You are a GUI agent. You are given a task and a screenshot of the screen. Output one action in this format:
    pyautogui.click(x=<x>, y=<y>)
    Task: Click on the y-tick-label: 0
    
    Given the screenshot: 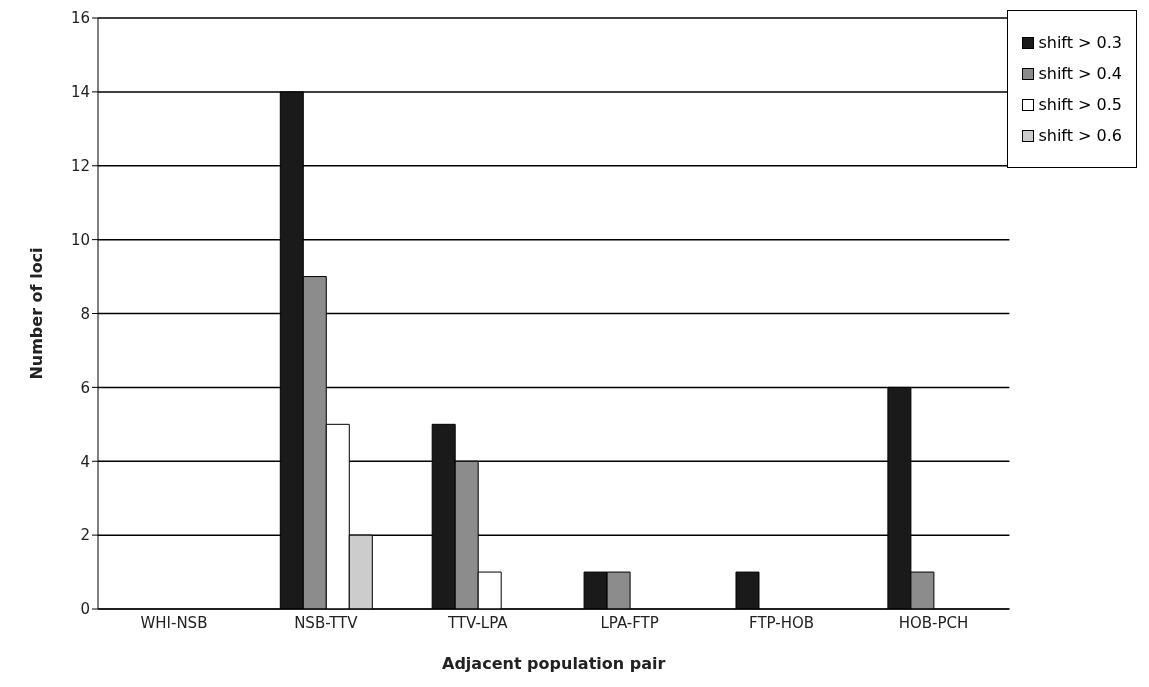 What is the action you would take?
    pyautogui.click(x=85, y=609)
    